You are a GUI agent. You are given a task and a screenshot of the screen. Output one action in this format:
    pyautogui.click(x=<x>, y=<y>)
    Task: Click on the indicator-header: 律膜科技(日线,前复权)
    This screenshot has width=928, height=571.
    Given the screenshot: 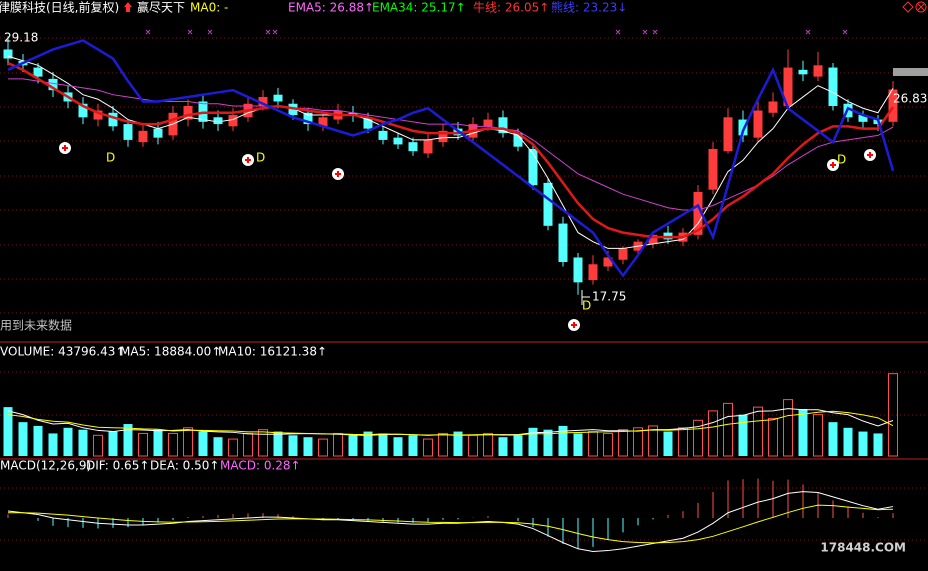 What is the action you would take?
    pyautogui.click(x=59, y=7)
    